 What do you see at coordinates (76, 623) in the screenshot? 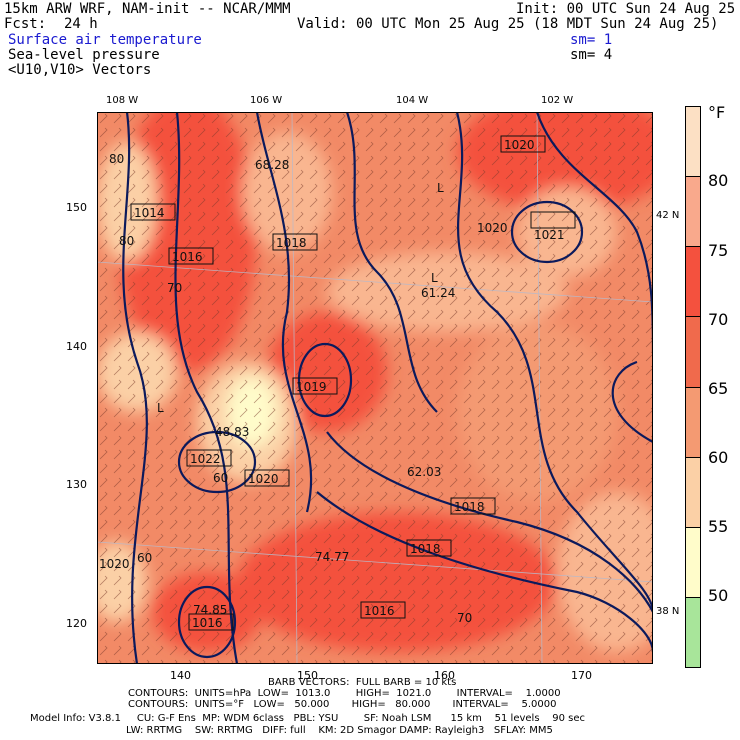
I see `left-axis-label: 120` at bounding box center [76, 623].